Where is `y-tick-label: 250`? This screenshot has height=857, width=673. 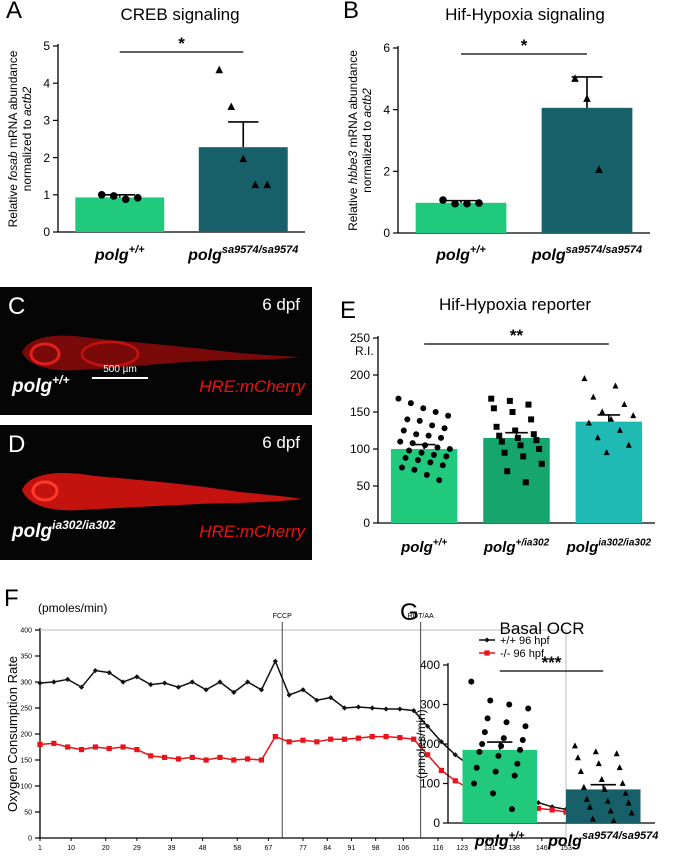
y-tick-label: 250 is located at coordinates (360, 338).